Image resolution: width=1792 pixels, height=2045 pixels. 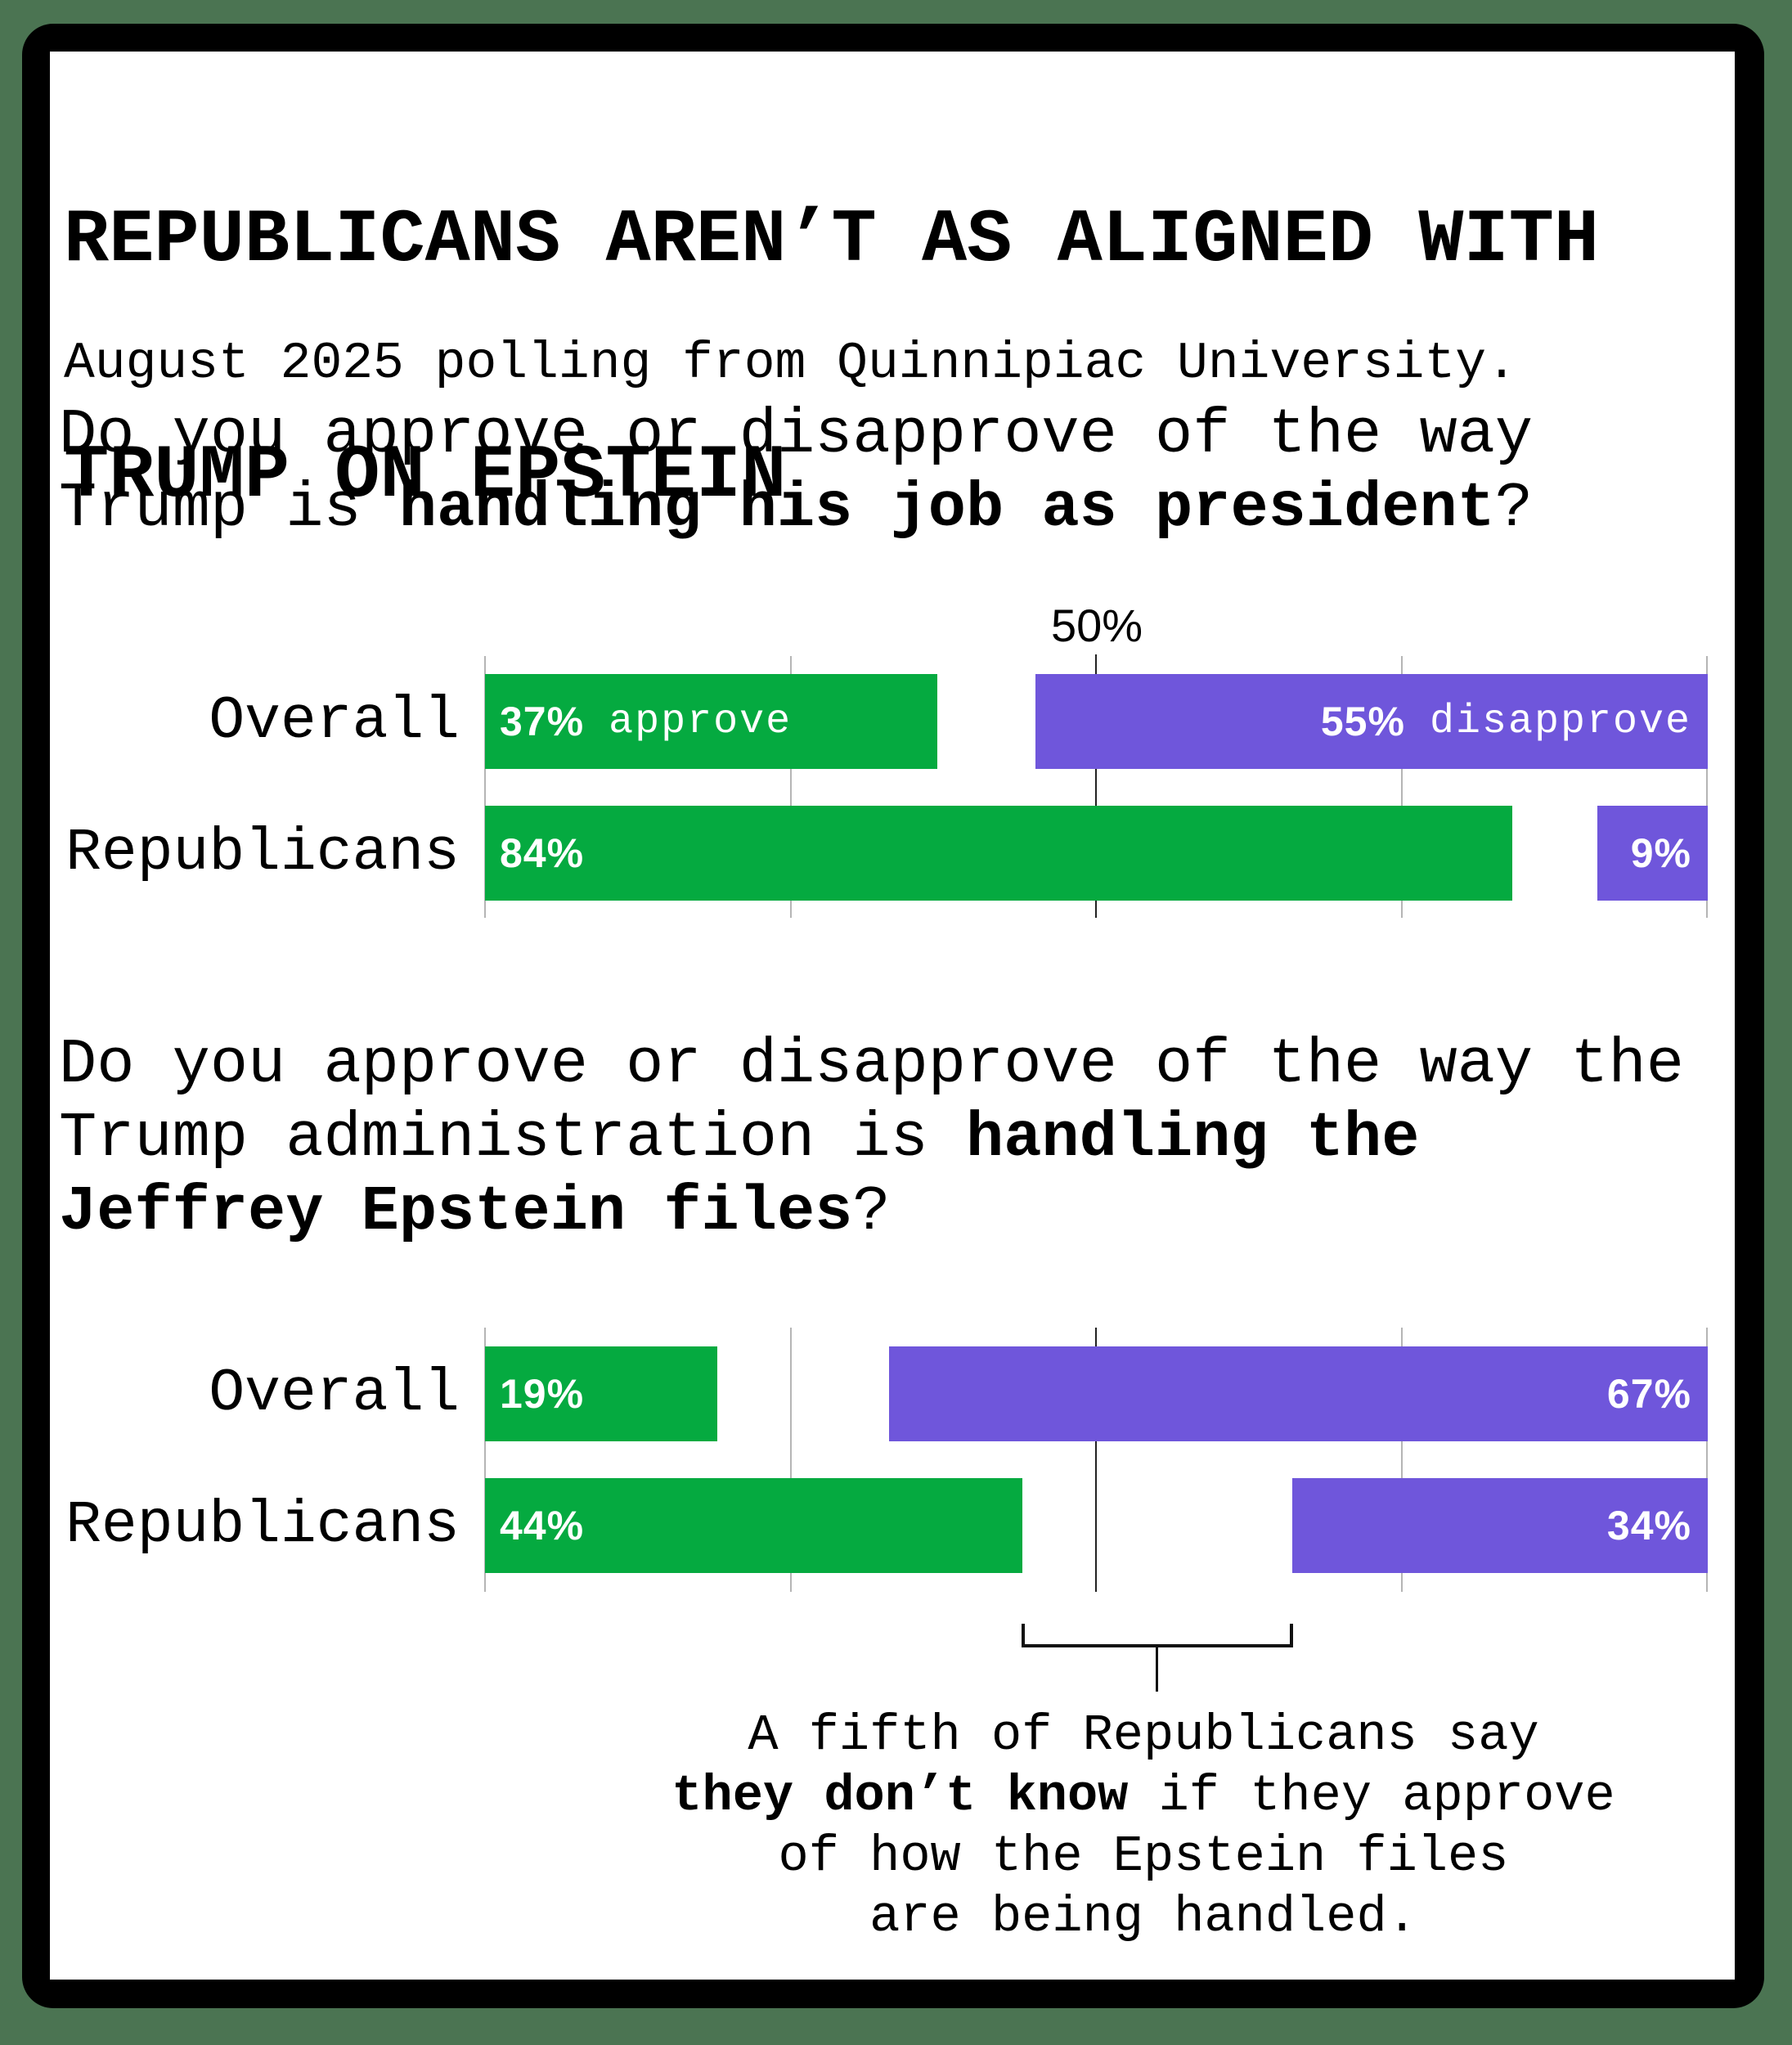 What do you see at coordinates (1143, 1856) in the screenshot?
I see `annotation-line-3: of how the Epstein files` at bounding box center [1143, 1856].